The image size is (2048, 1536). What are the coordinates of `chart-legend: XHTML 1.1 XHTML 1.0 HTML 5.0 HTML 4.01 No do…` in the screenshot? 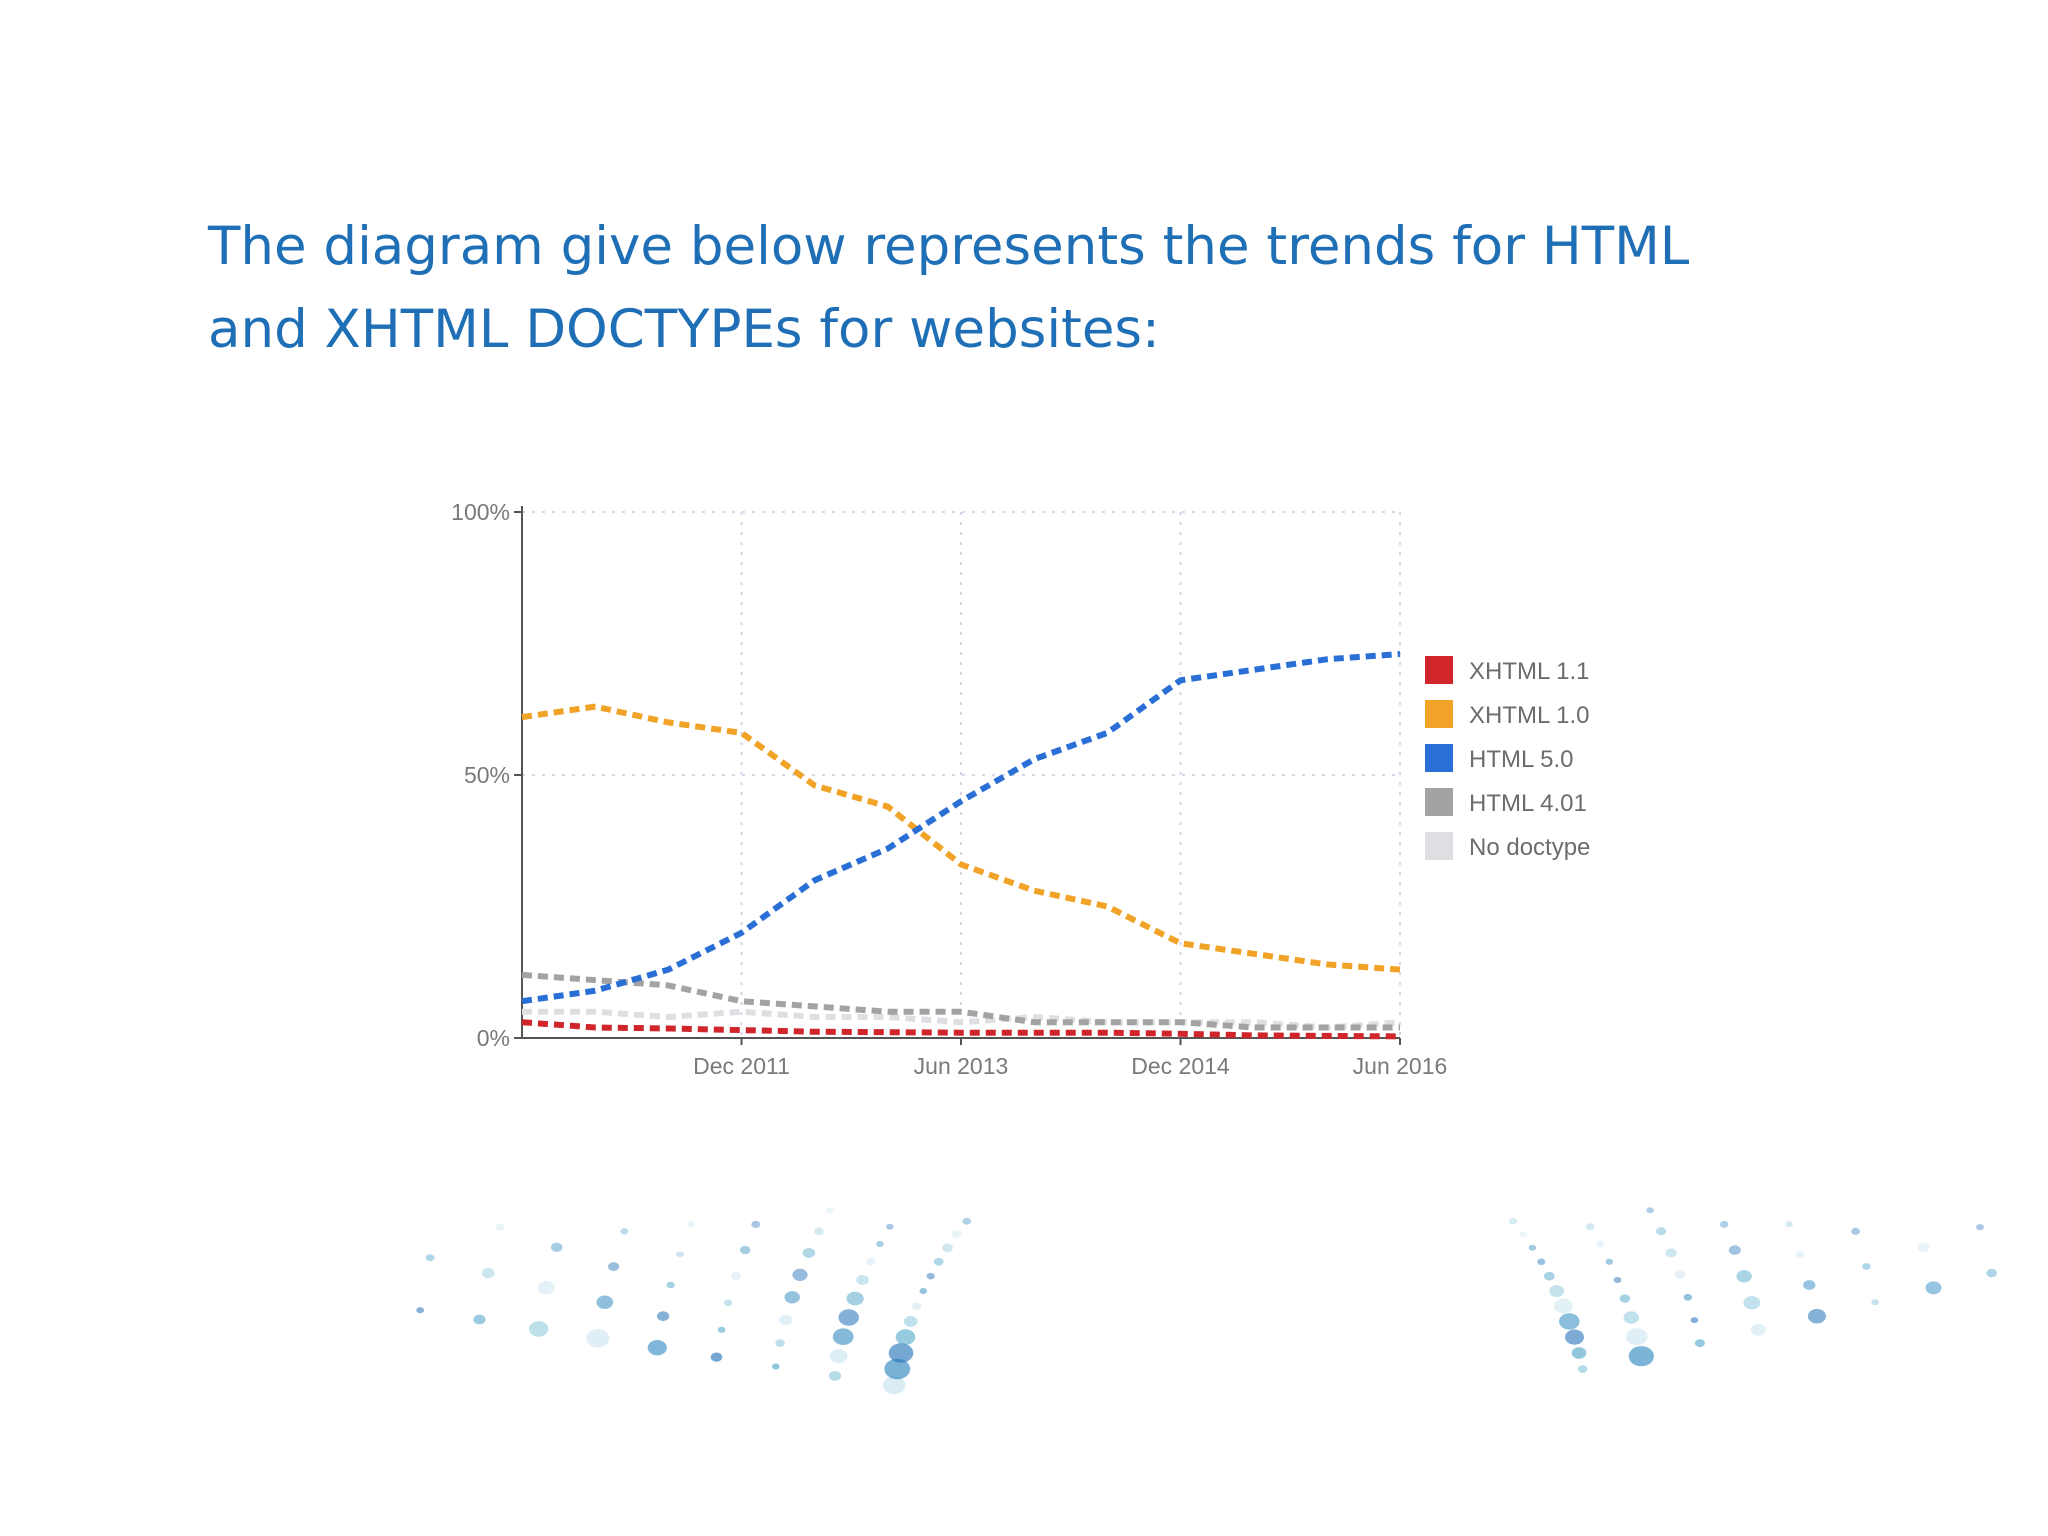 It's located at (1507, 758).